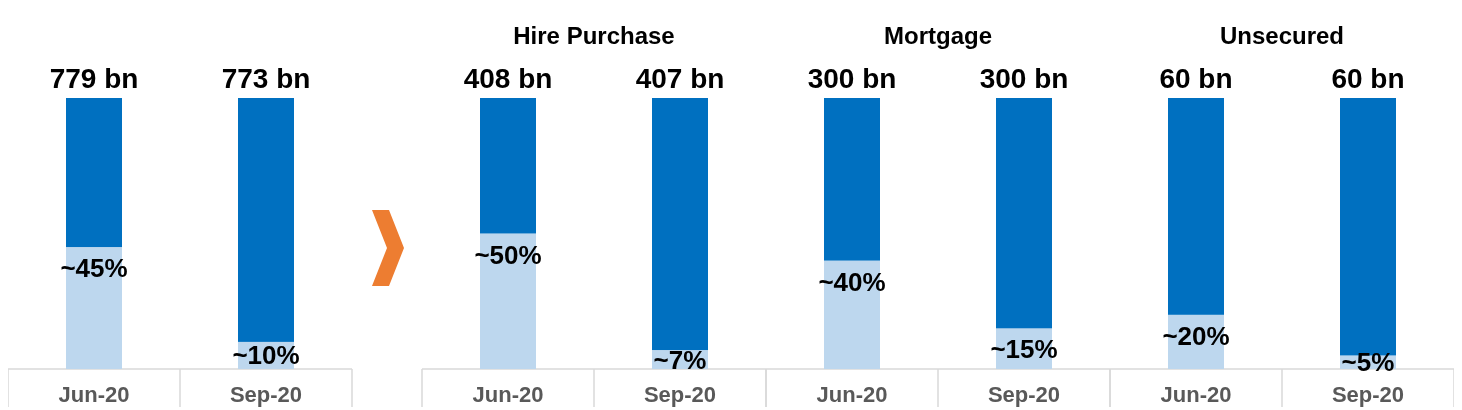 Image resolution: width=1462 pixels, height=410 pixels. What do you see at coordinates (94, 78) in the screenshot?
I see `annotation: 779 bn` at bounding box center [94, 78].